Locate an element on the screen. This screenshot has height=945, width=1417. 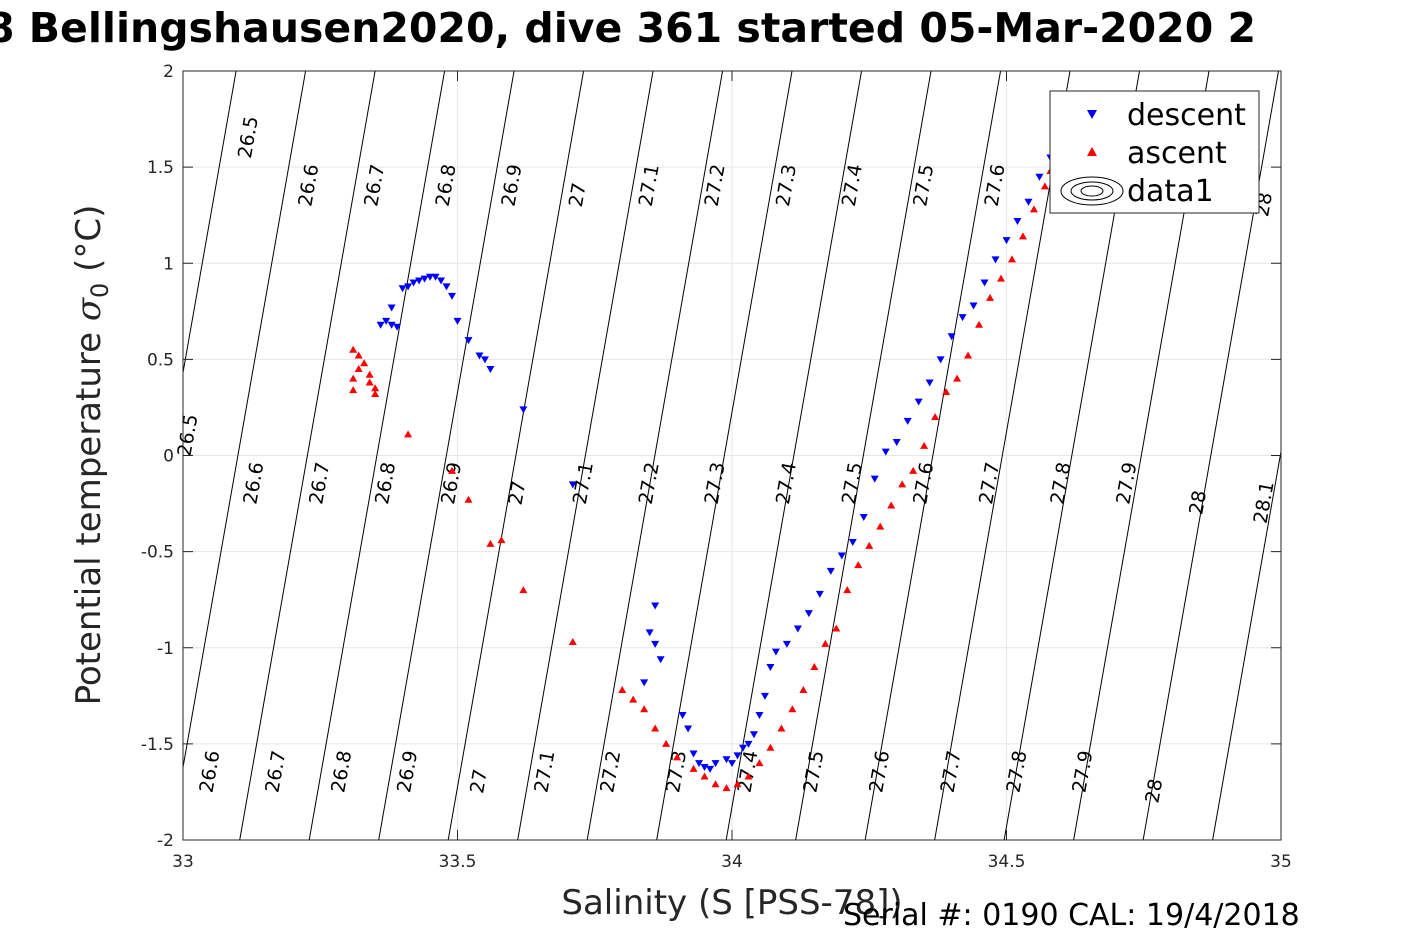
legend-descent-marker is located at coordinates (1092, 114).